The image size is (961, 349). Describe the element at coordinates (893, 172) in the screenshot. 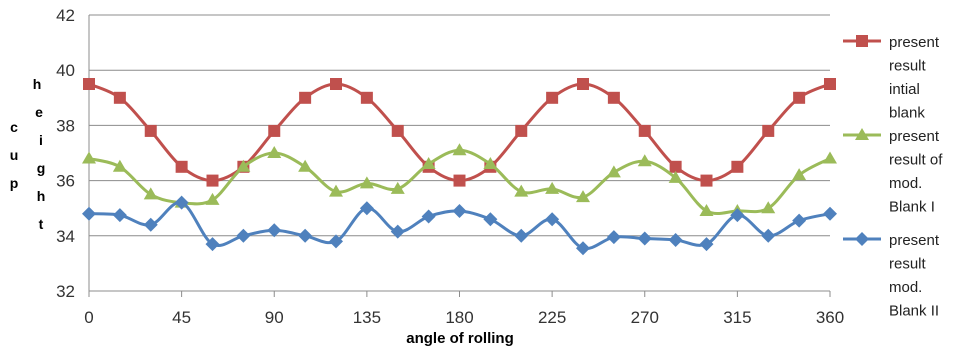

I see `legend-item: present result of mod. Blank I` at that location.